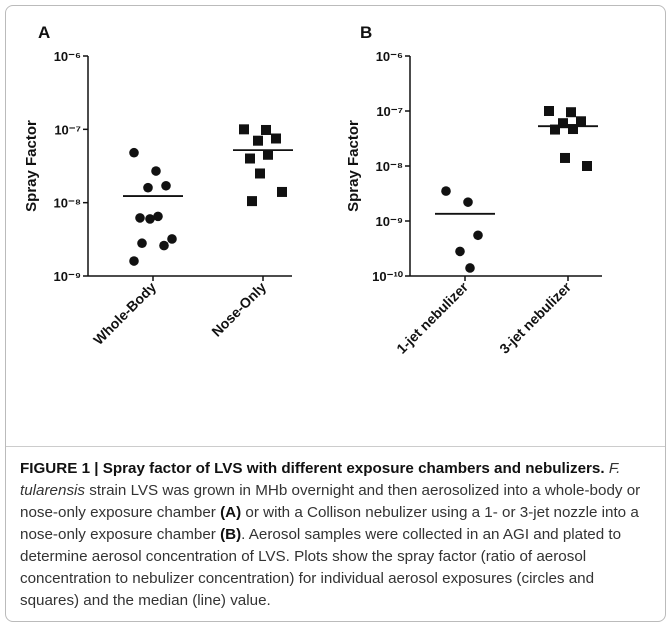  What do you see at coordinates (432, 317) in the screenshot?
I see `x-tick-label: 1-jet nebulizer` at bounding box center [432, 317].